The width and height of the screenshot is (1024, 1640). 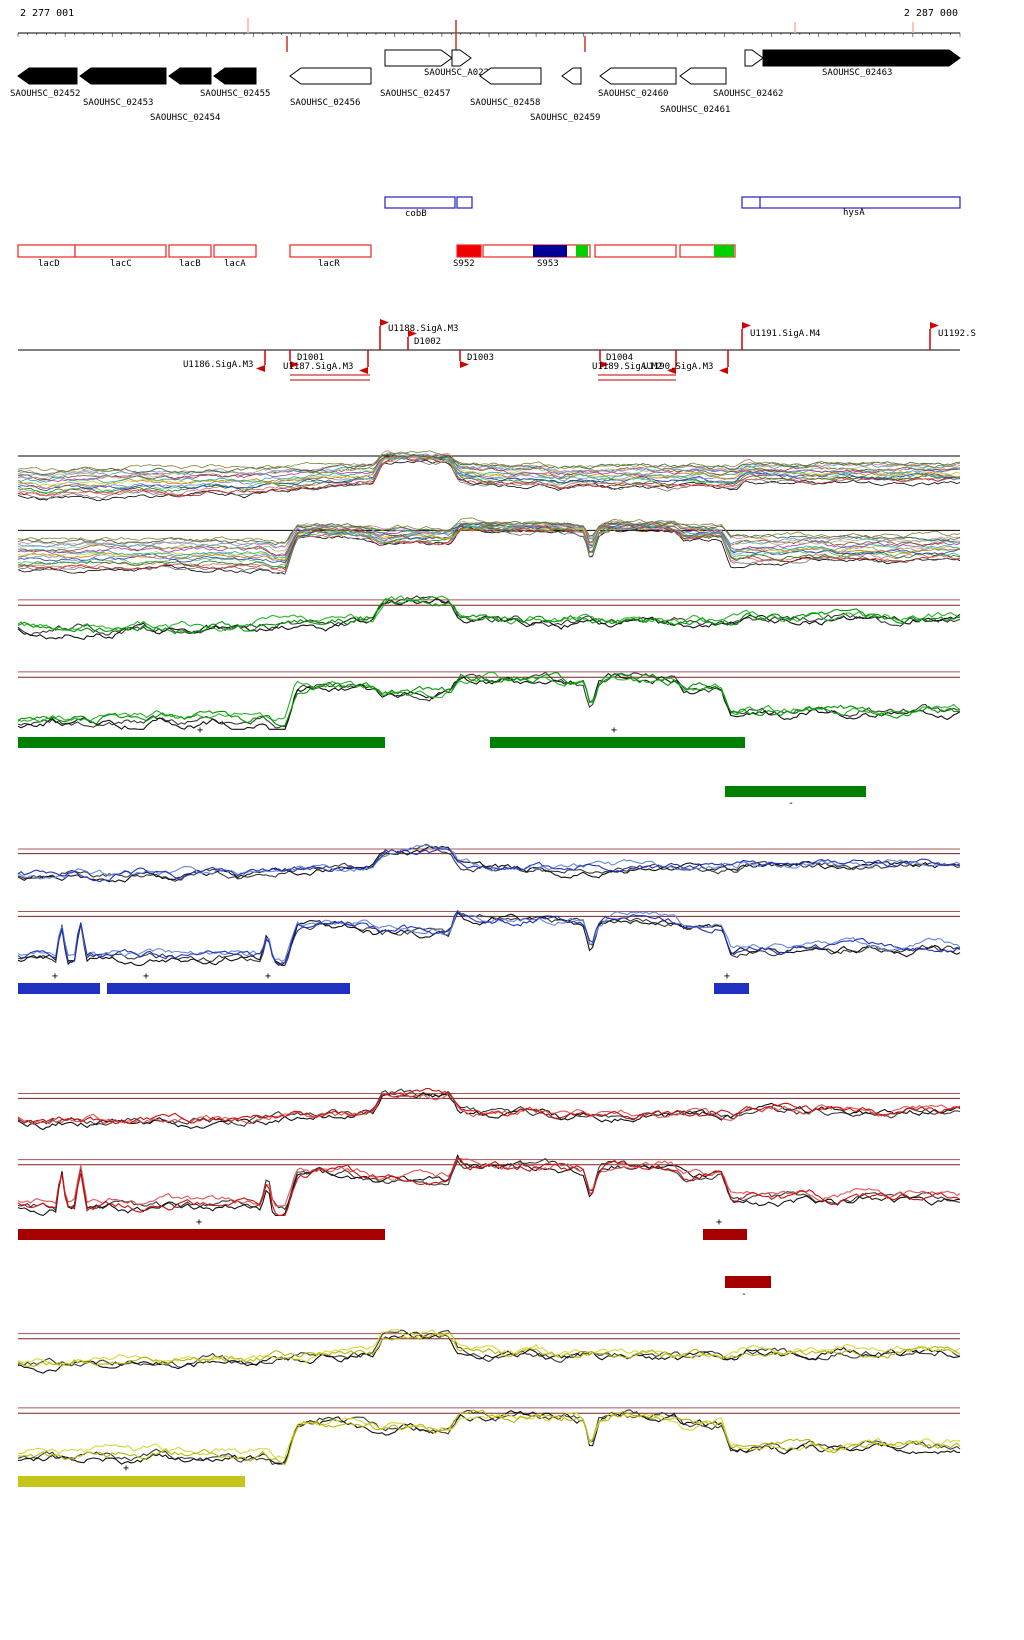 I want to click on rna-feature-label: hysA, so click(x=854, y=213).